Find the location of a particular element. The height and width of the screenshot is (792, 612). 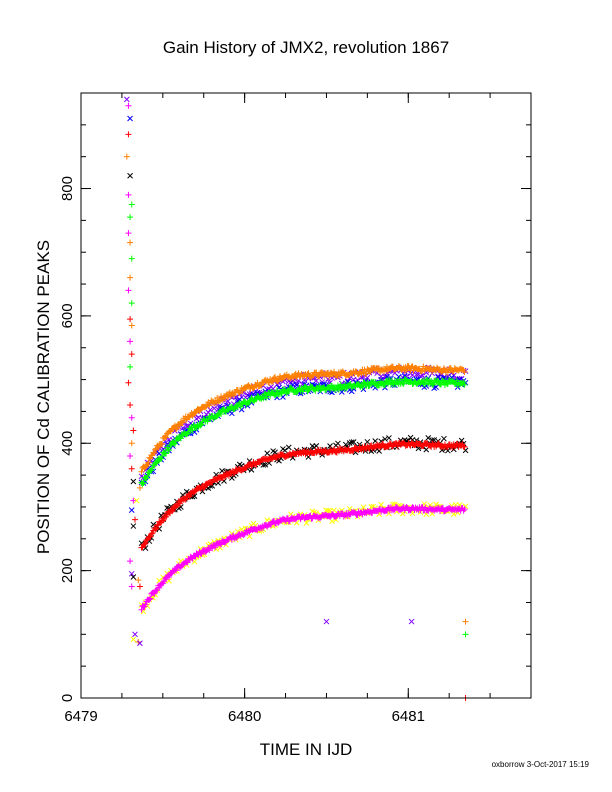

y-tick-label: 0 is located at coordinates (67, 698).